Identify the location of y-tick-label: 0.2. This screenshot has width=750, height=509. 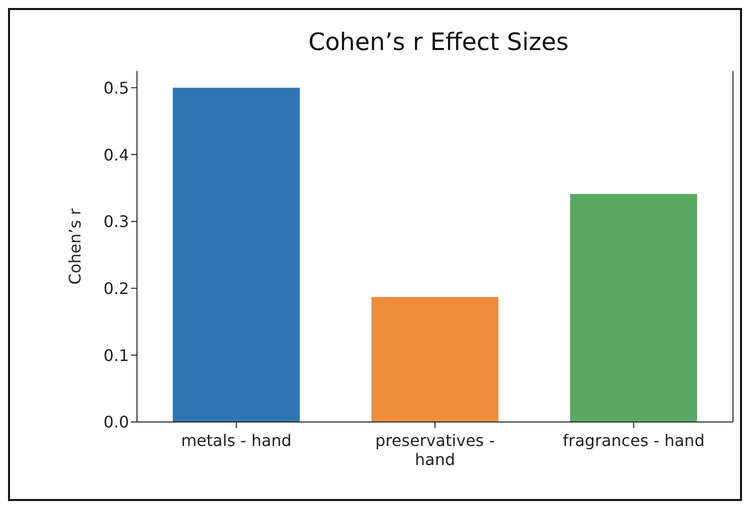
(116, 288).